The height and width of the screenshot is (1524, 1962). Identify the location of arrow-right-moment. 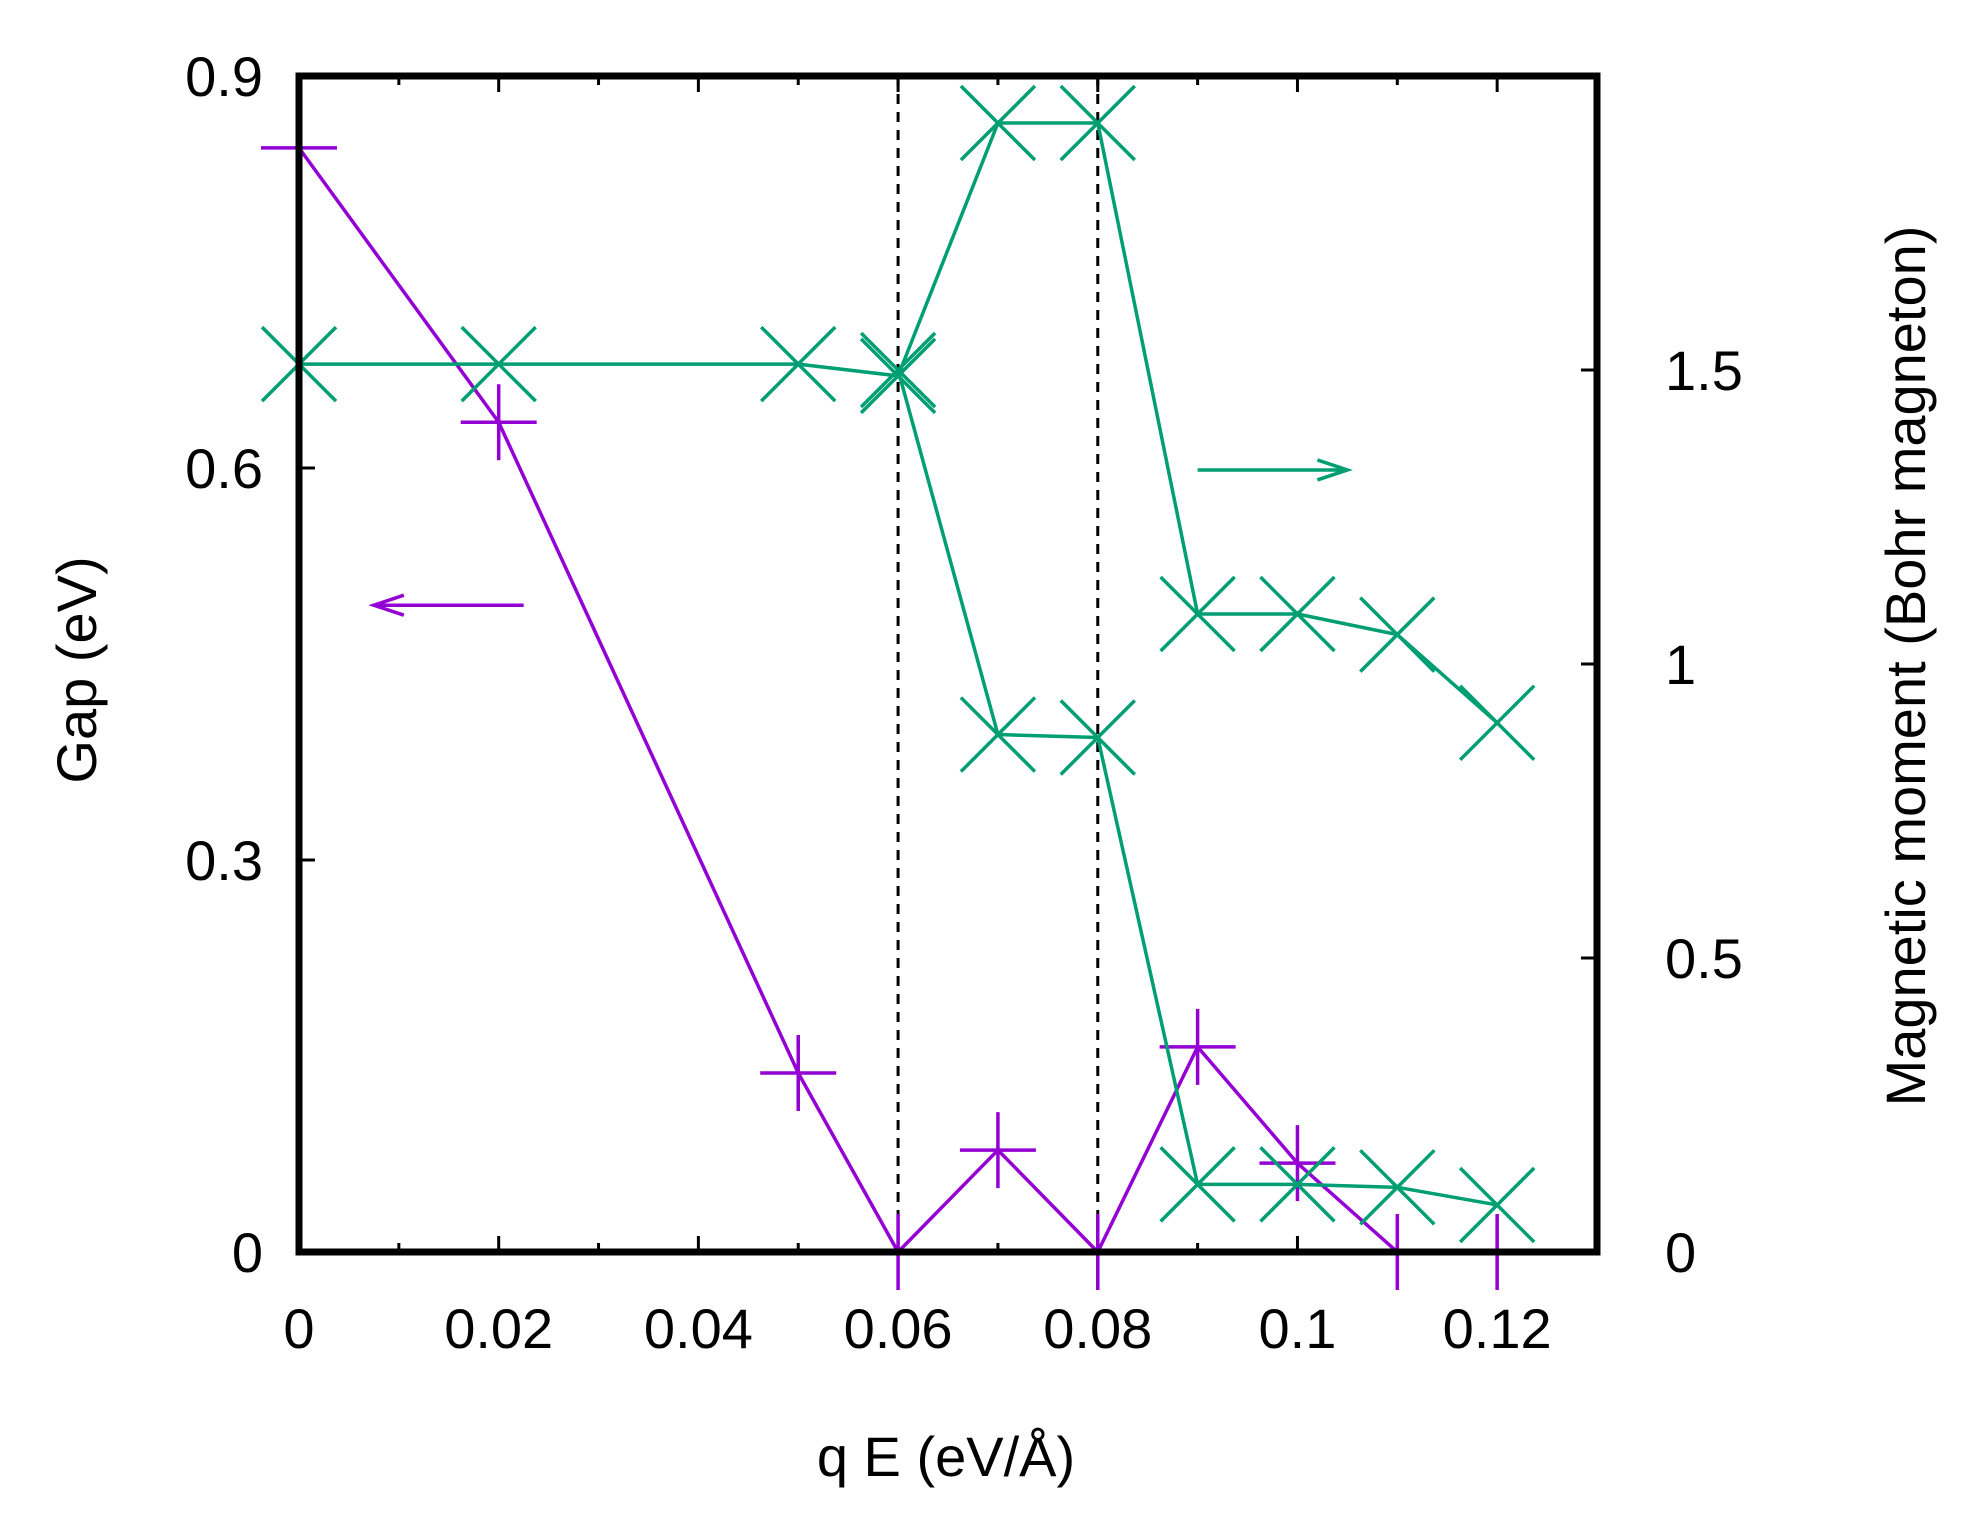
(1275, 470).